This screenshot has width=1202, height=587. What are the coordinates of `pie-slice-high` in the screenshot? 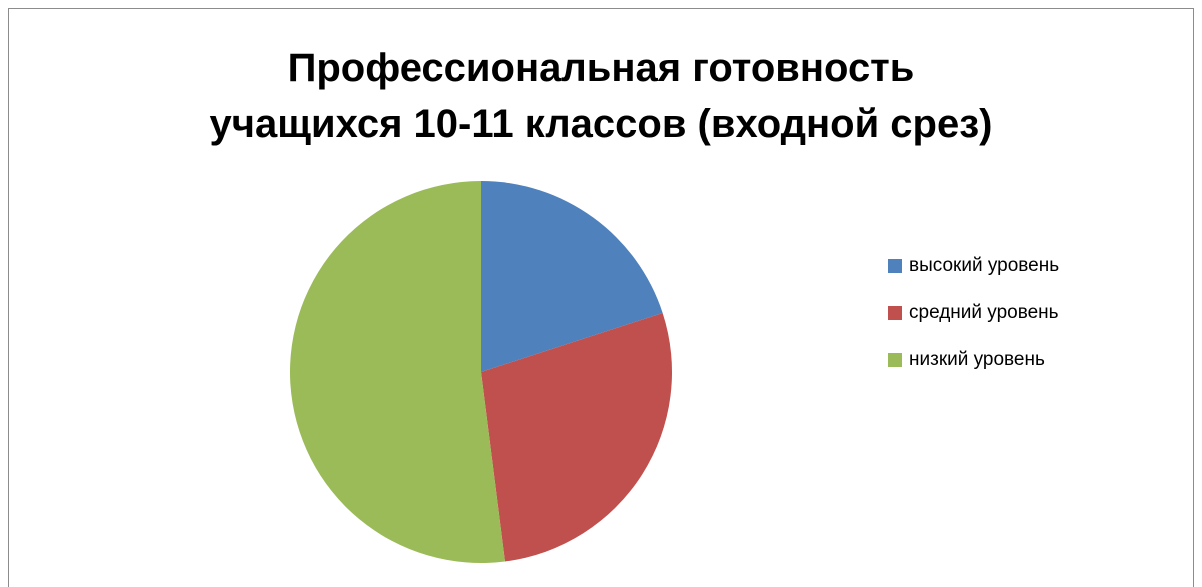 It's located at (572, 276).